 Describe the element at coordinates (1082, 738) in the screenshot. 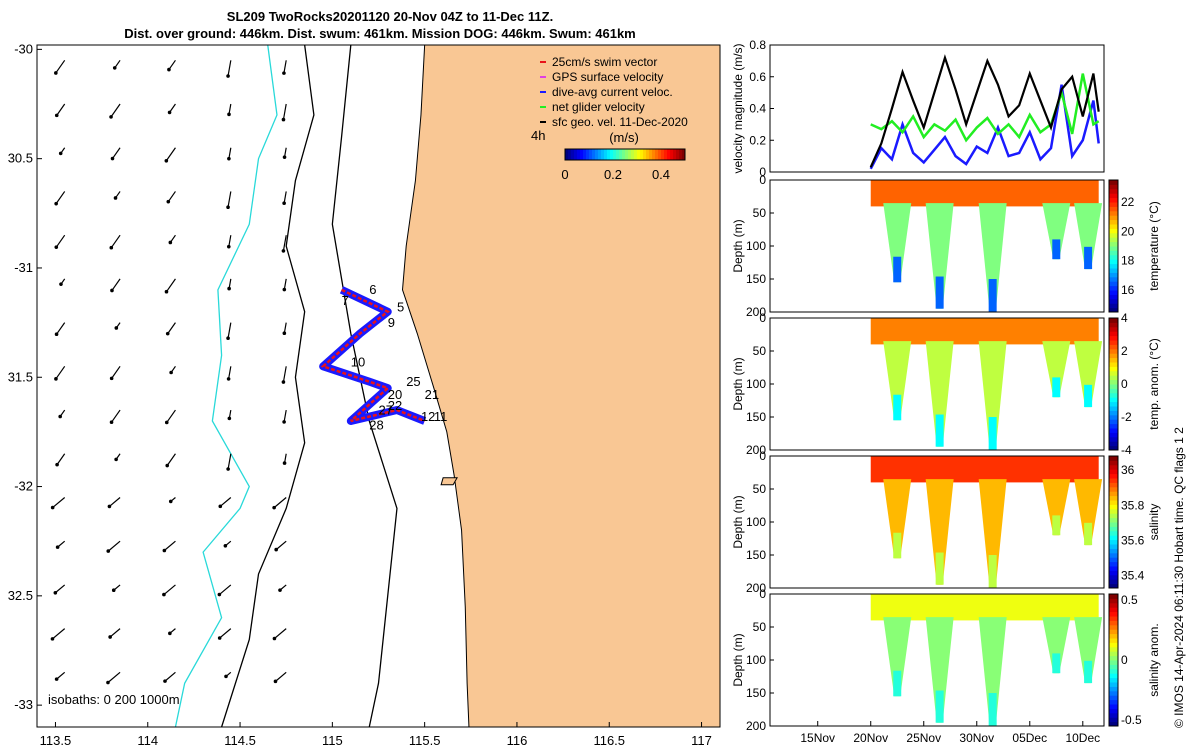

I see `time-tick-label: 10Dec` at that location.